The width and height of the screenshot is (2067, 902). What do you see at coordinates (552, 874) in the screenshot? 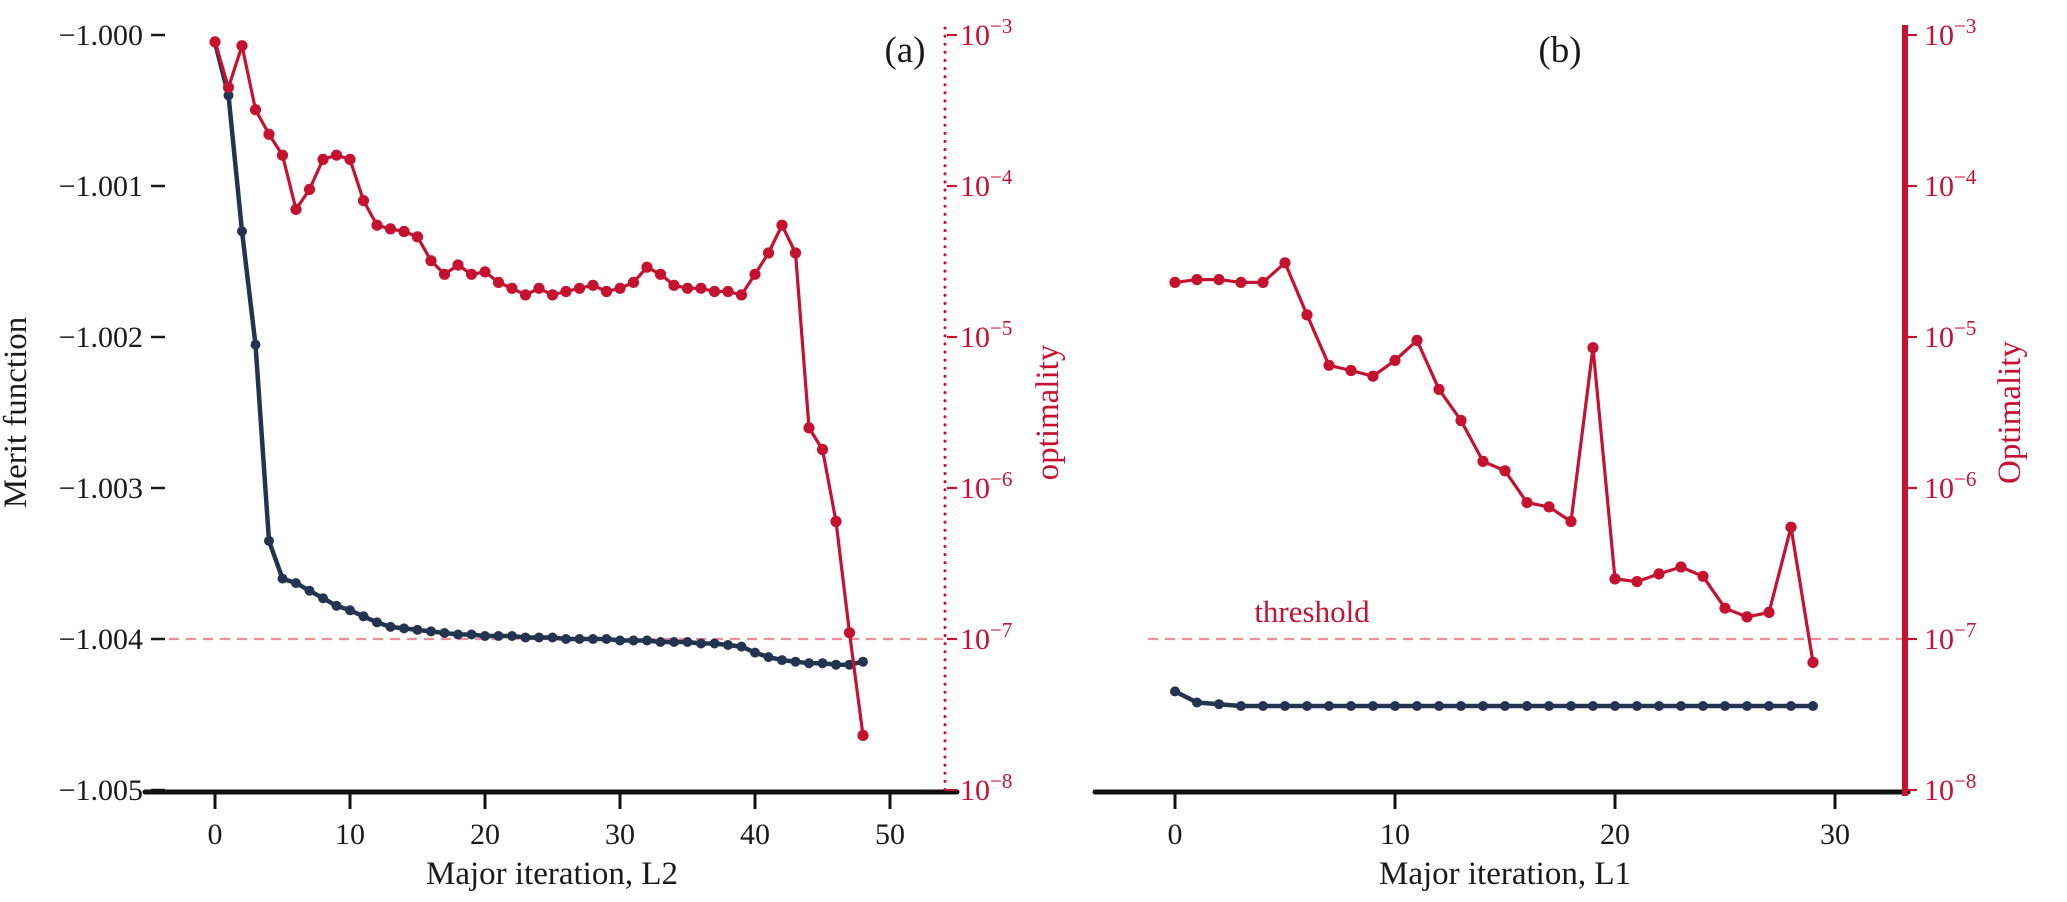
I see `x-axis-title-a: Major iteration, L2` at bounding box center [552, 874].